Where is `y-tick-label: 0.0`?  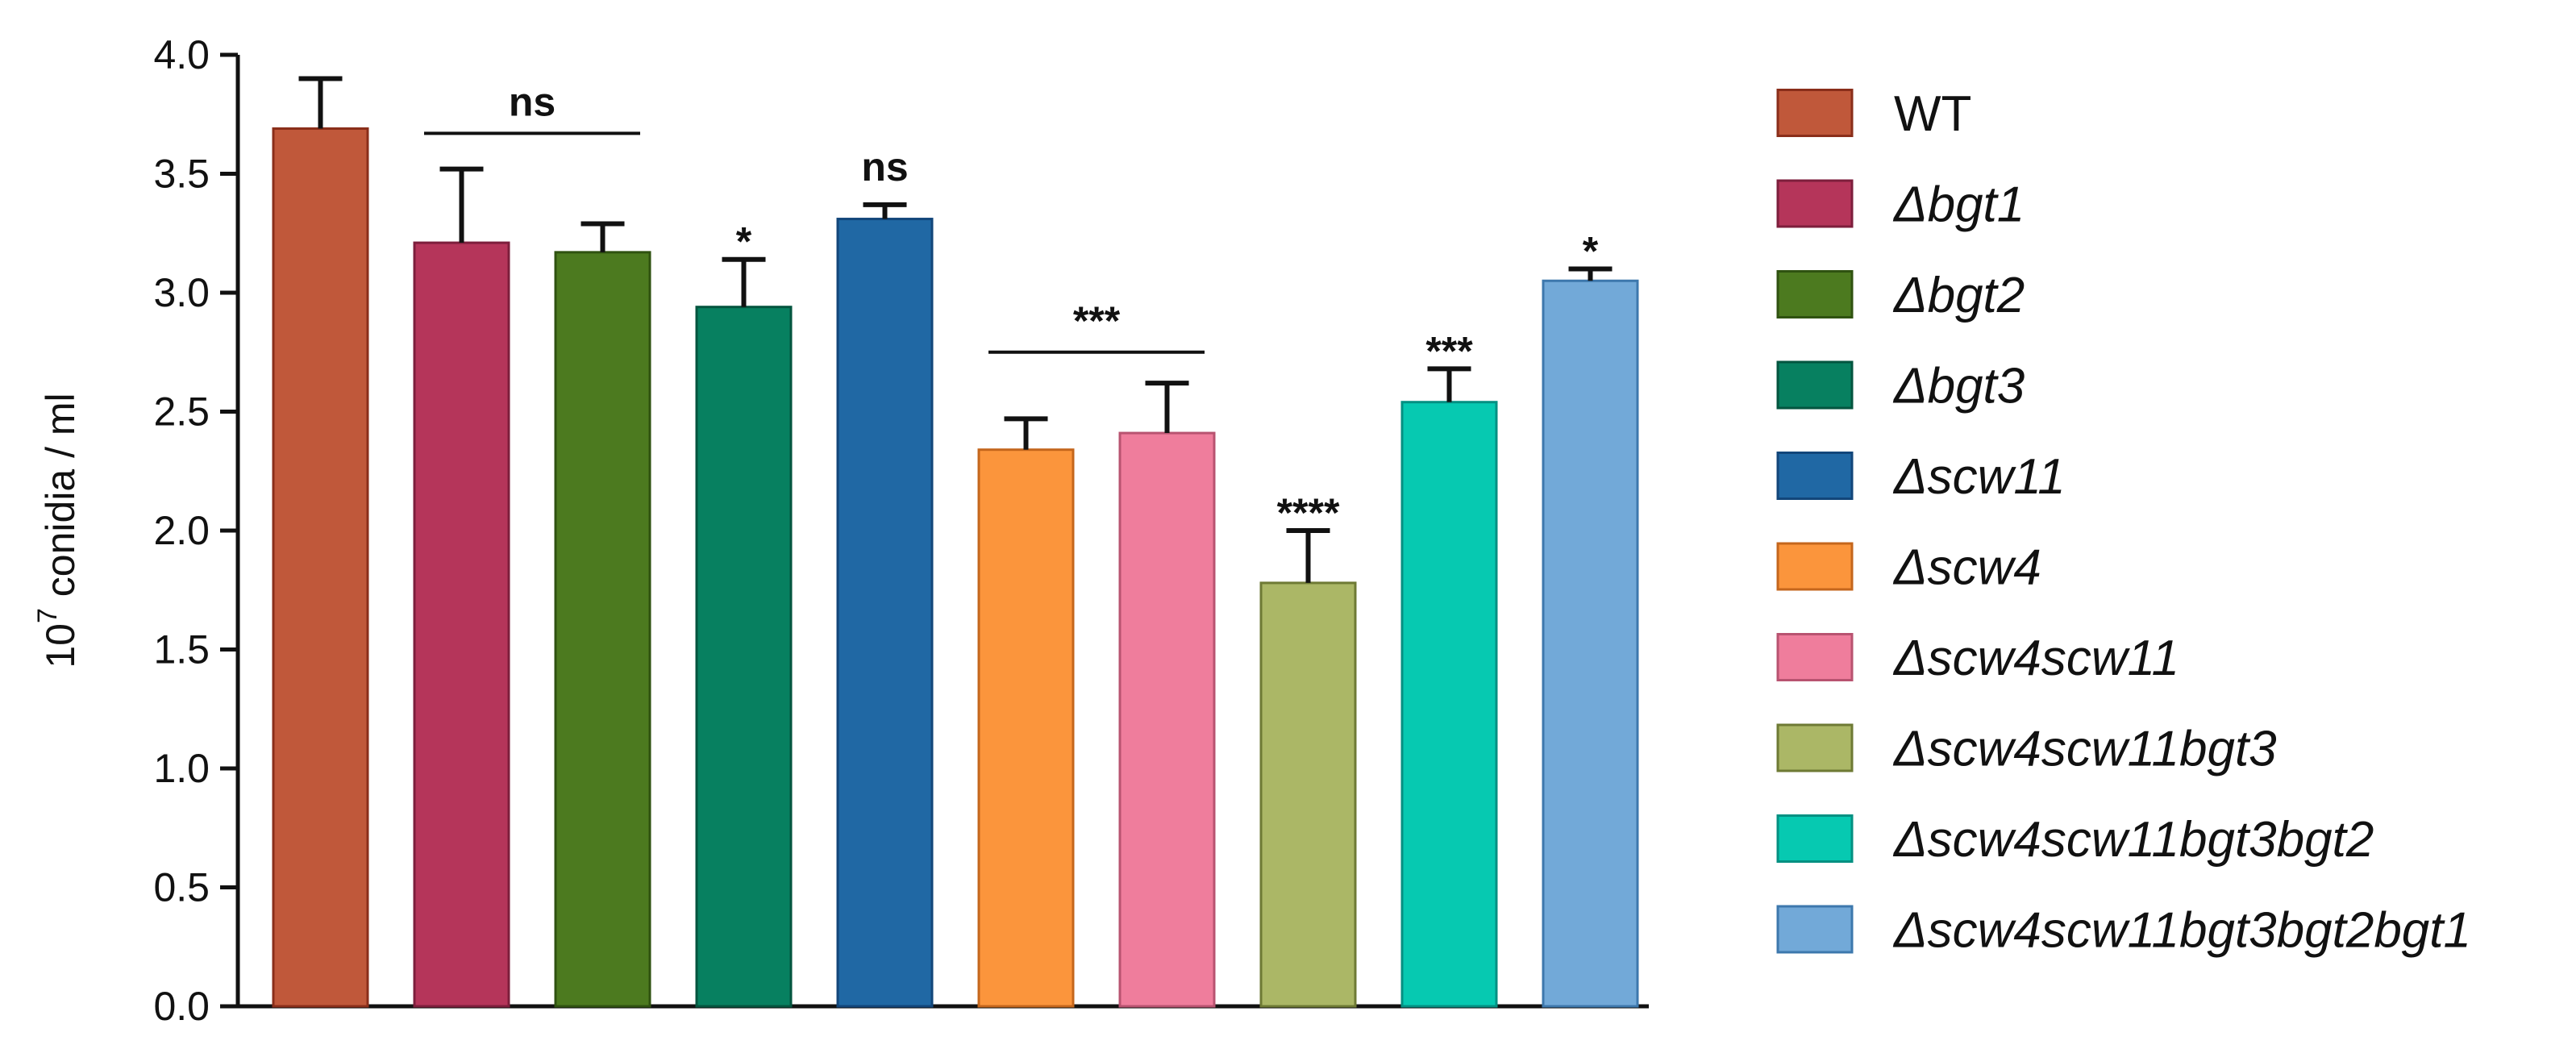 y-tick-label: 0.0 is located at coordinates (181, 1006).